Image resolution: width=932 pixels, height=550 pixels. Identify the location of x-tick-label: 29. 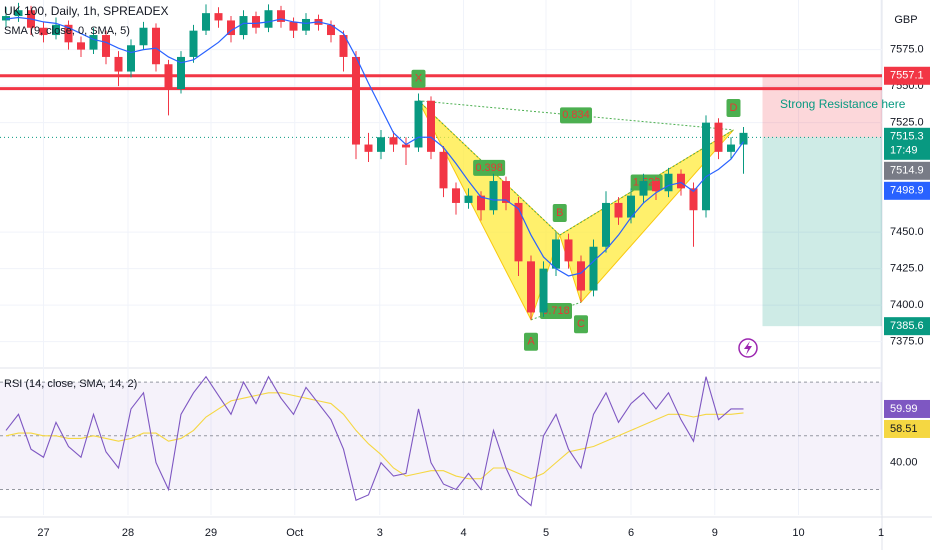
(211, 533).